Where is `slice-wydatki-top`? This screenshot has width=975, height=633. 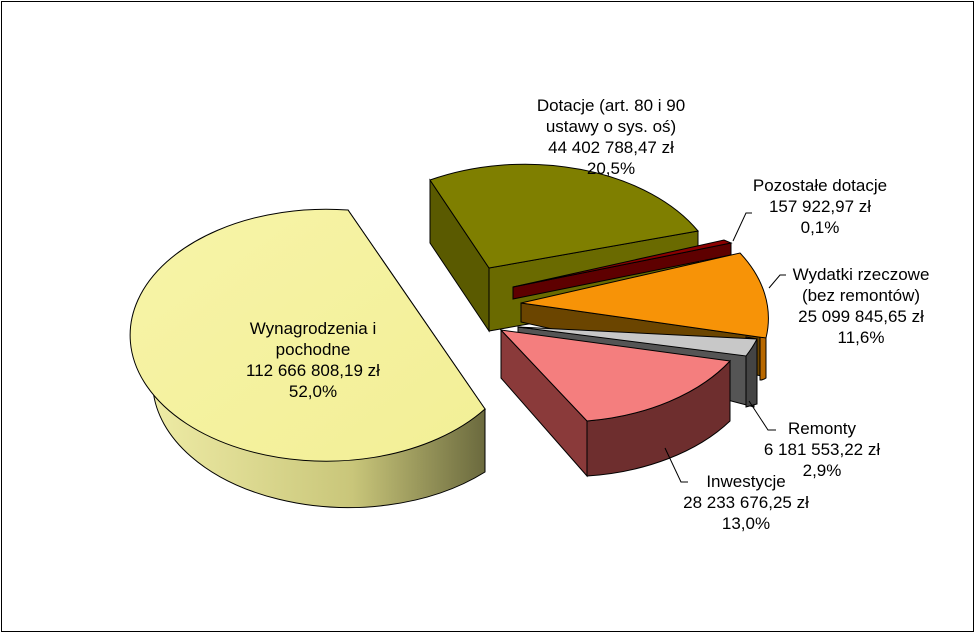
slice-wydatki-top is located at coordinates (644, 295).